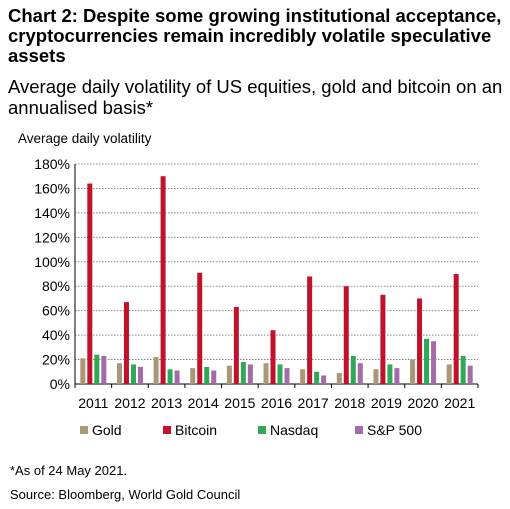  I want to click on bar-s-p-500-2018, so click(360, 373).